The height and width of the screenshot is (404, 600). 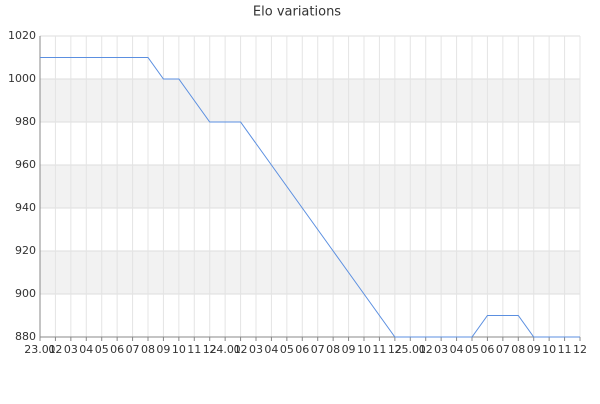 What do you see at coordinates (297, 12) in the screenshot?
I see `chart-title: Elo variations` at bounding box center [297, 12].